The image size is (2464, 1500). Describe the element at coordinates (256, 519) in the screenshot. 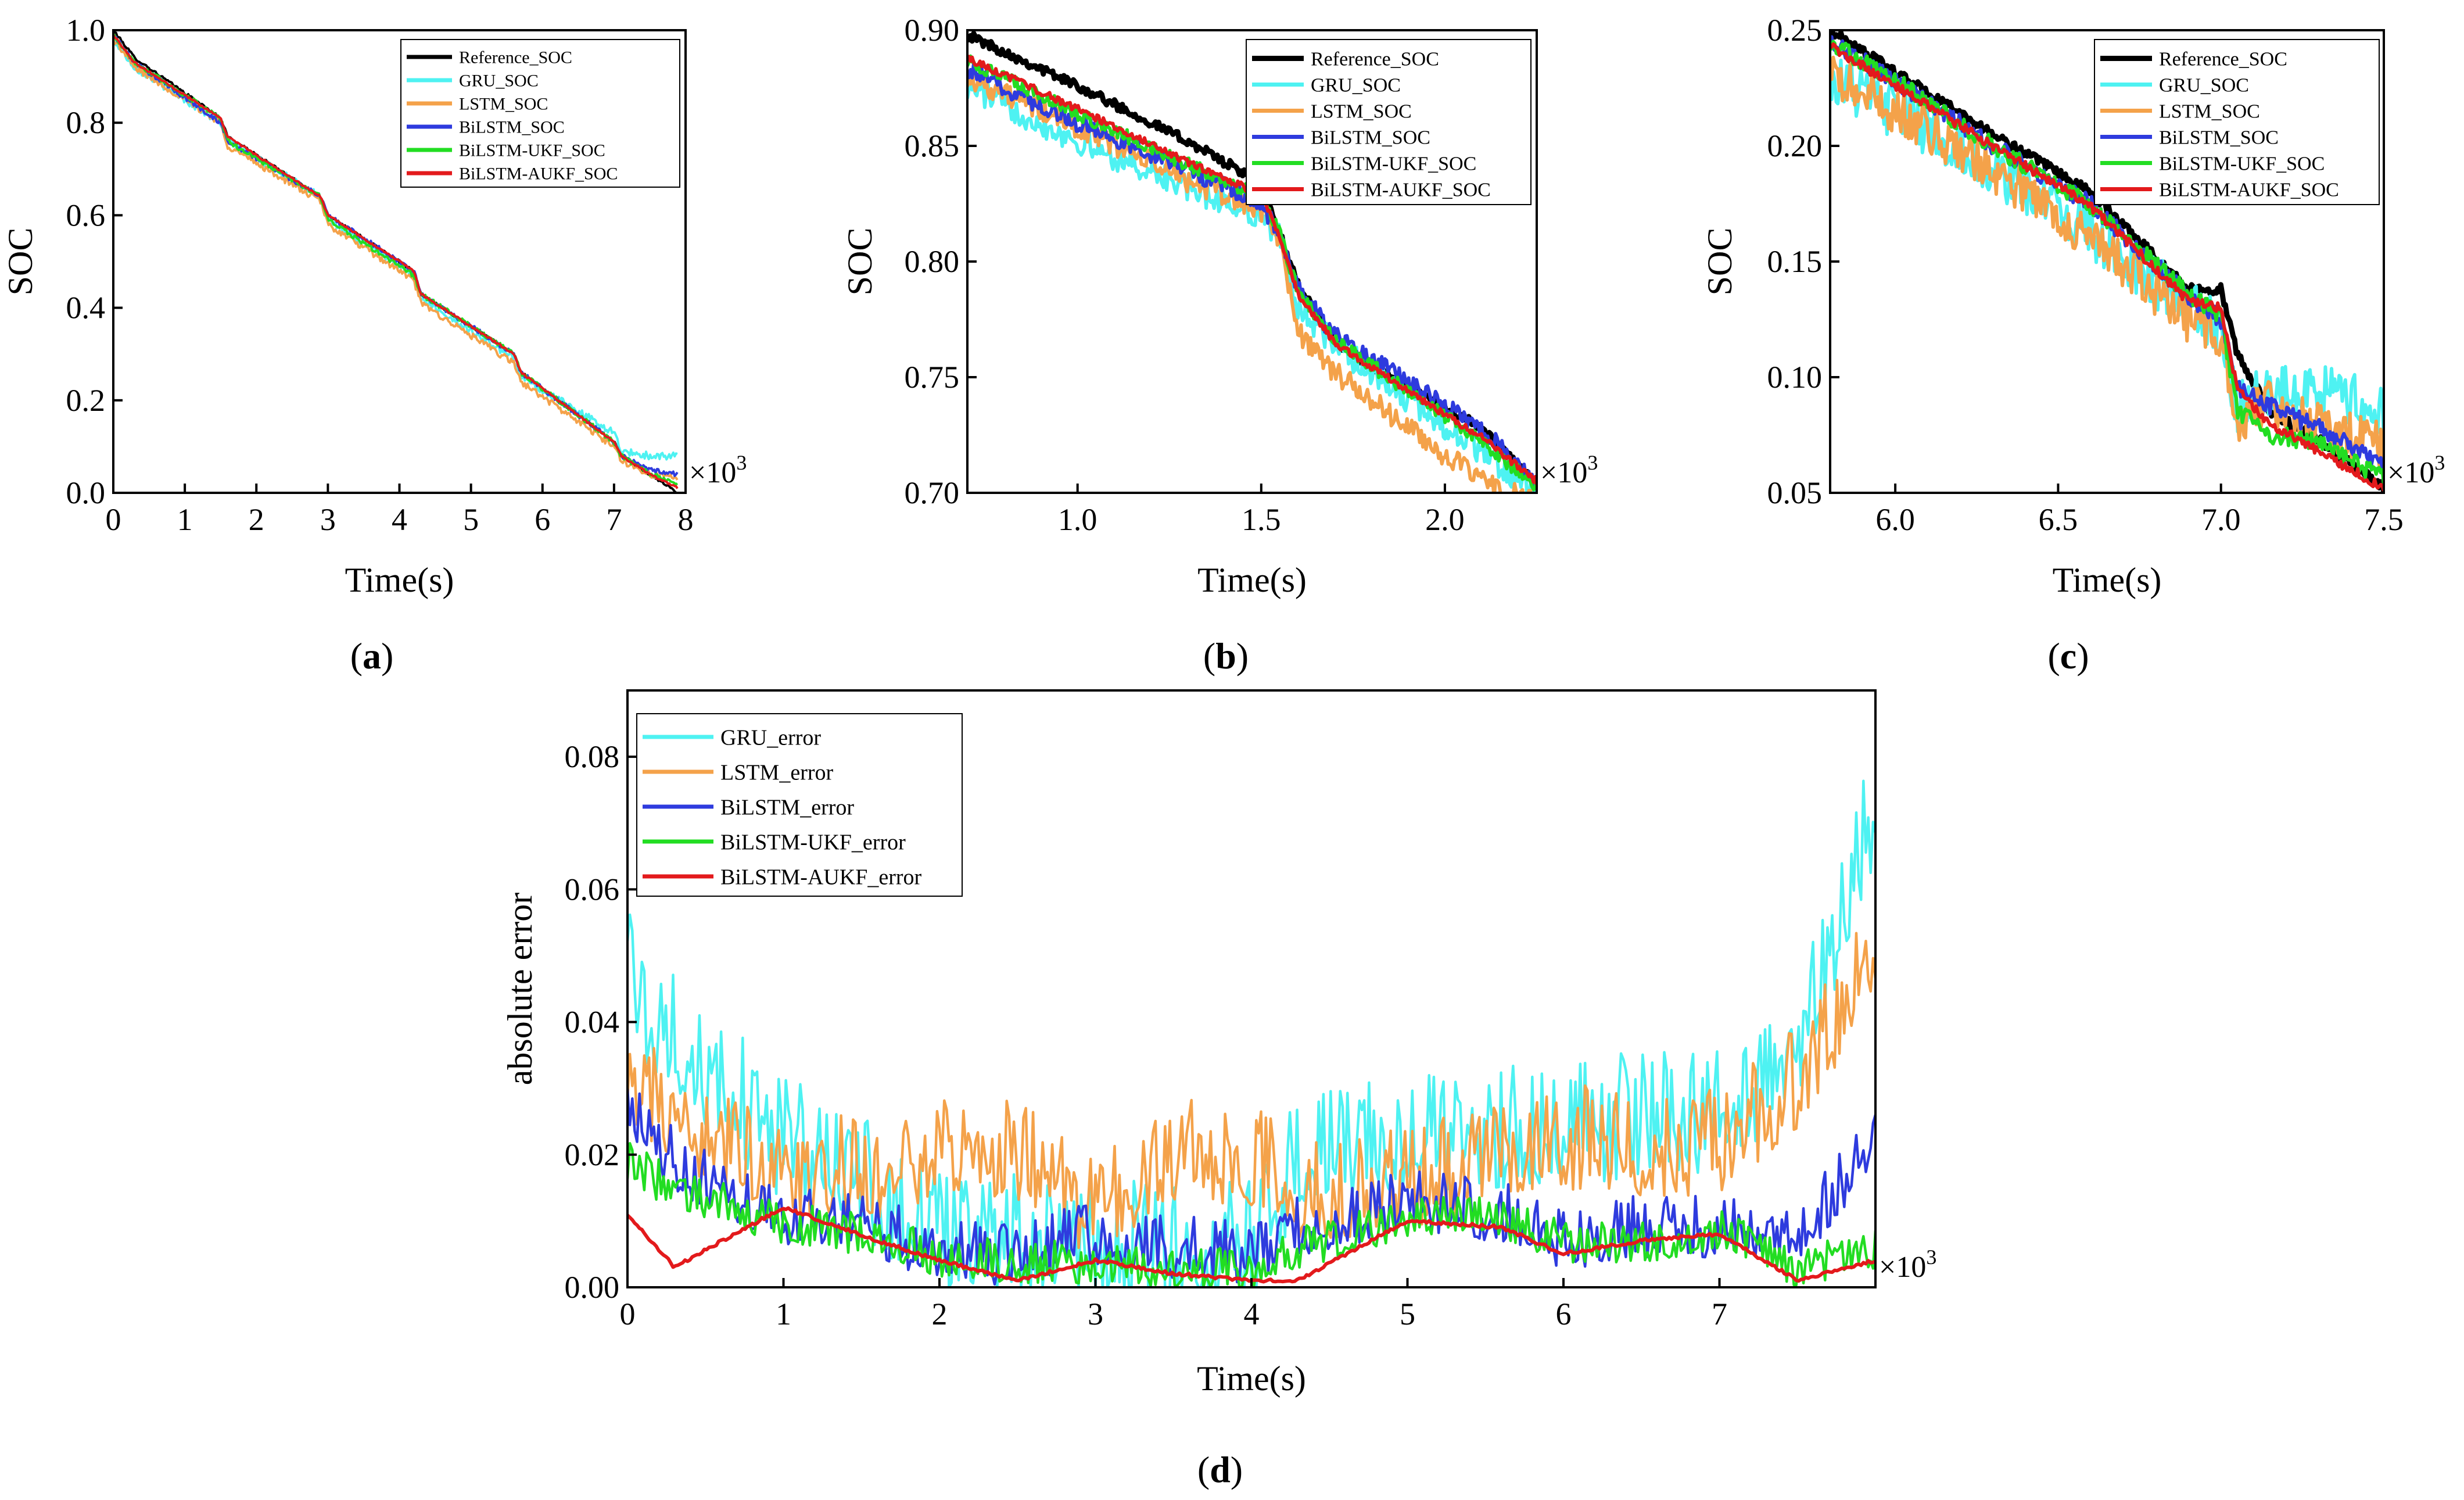

I see `x-tick-label-a: 2` at that location.